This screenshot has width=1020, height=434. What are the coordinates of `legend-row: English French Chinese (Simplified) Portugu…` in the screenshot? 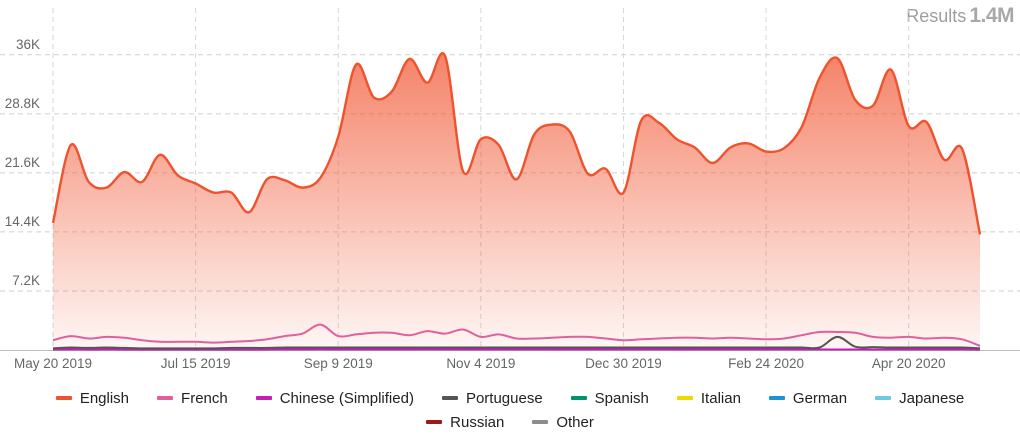 It's located at (510, 398).